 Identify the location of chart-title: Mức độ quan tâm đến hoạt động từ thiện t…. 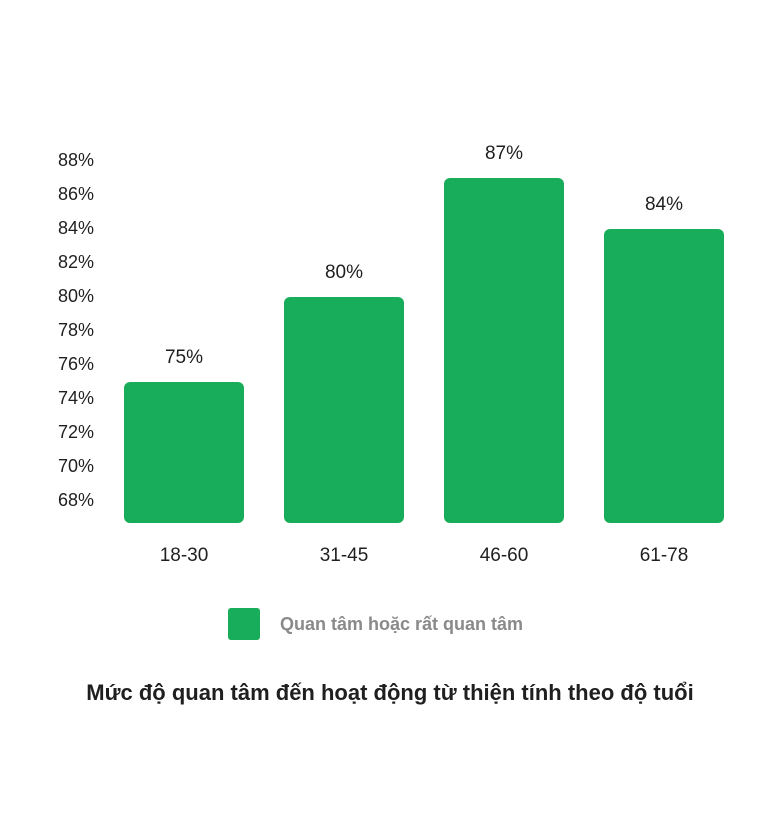
(390, 692).